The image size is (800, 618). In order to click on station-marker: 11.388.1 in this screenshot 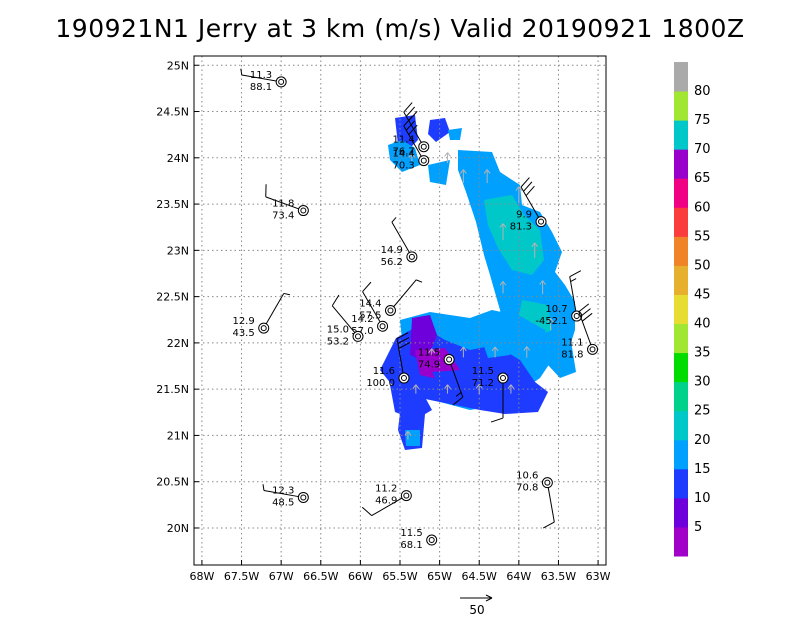, I will do `click(263, 80)`.